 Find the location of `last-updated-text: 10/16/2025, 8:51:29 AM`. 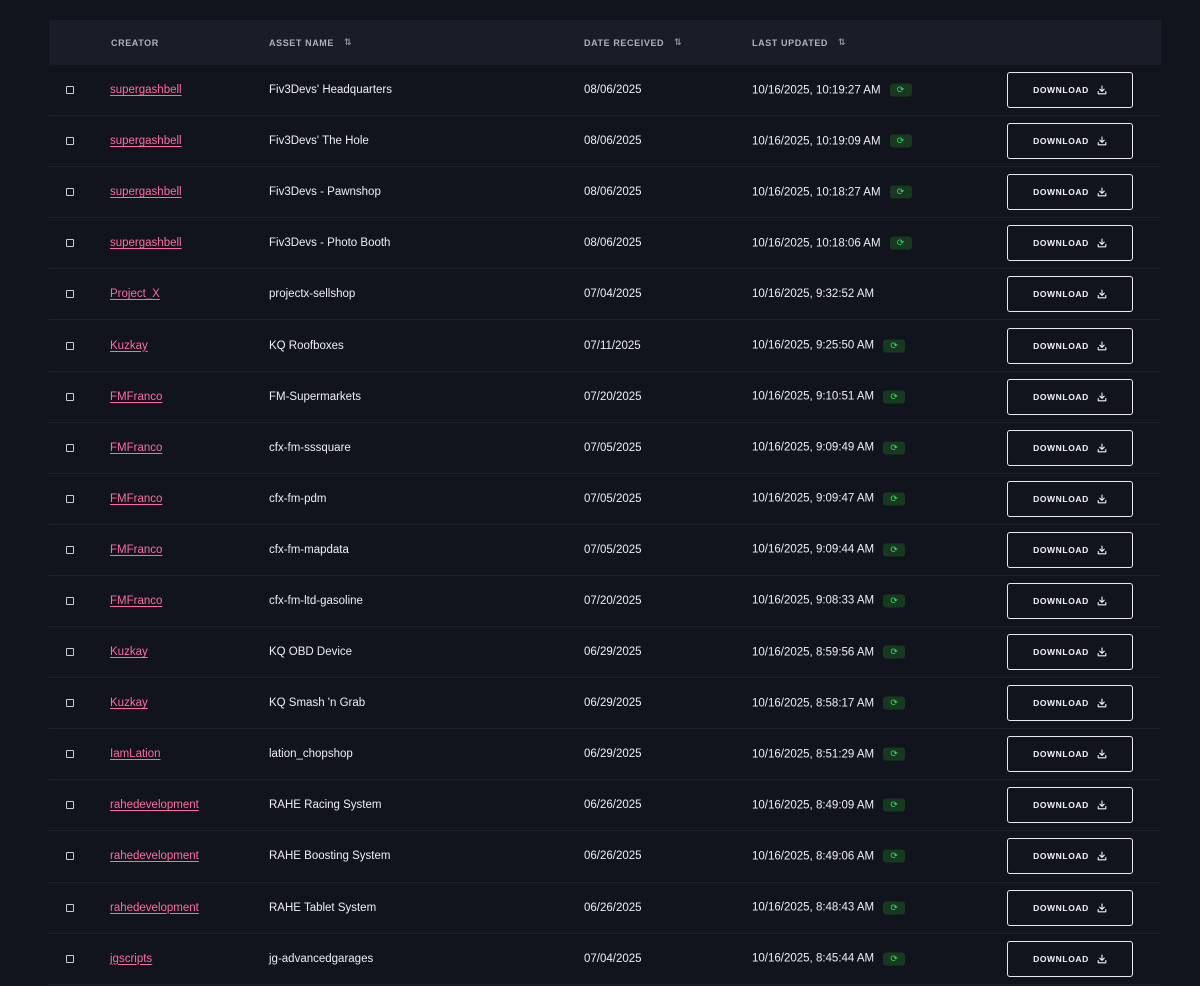

last-updated-text: 10/16/2025, 8:51:29 AM is located at coordinates (813, 754).